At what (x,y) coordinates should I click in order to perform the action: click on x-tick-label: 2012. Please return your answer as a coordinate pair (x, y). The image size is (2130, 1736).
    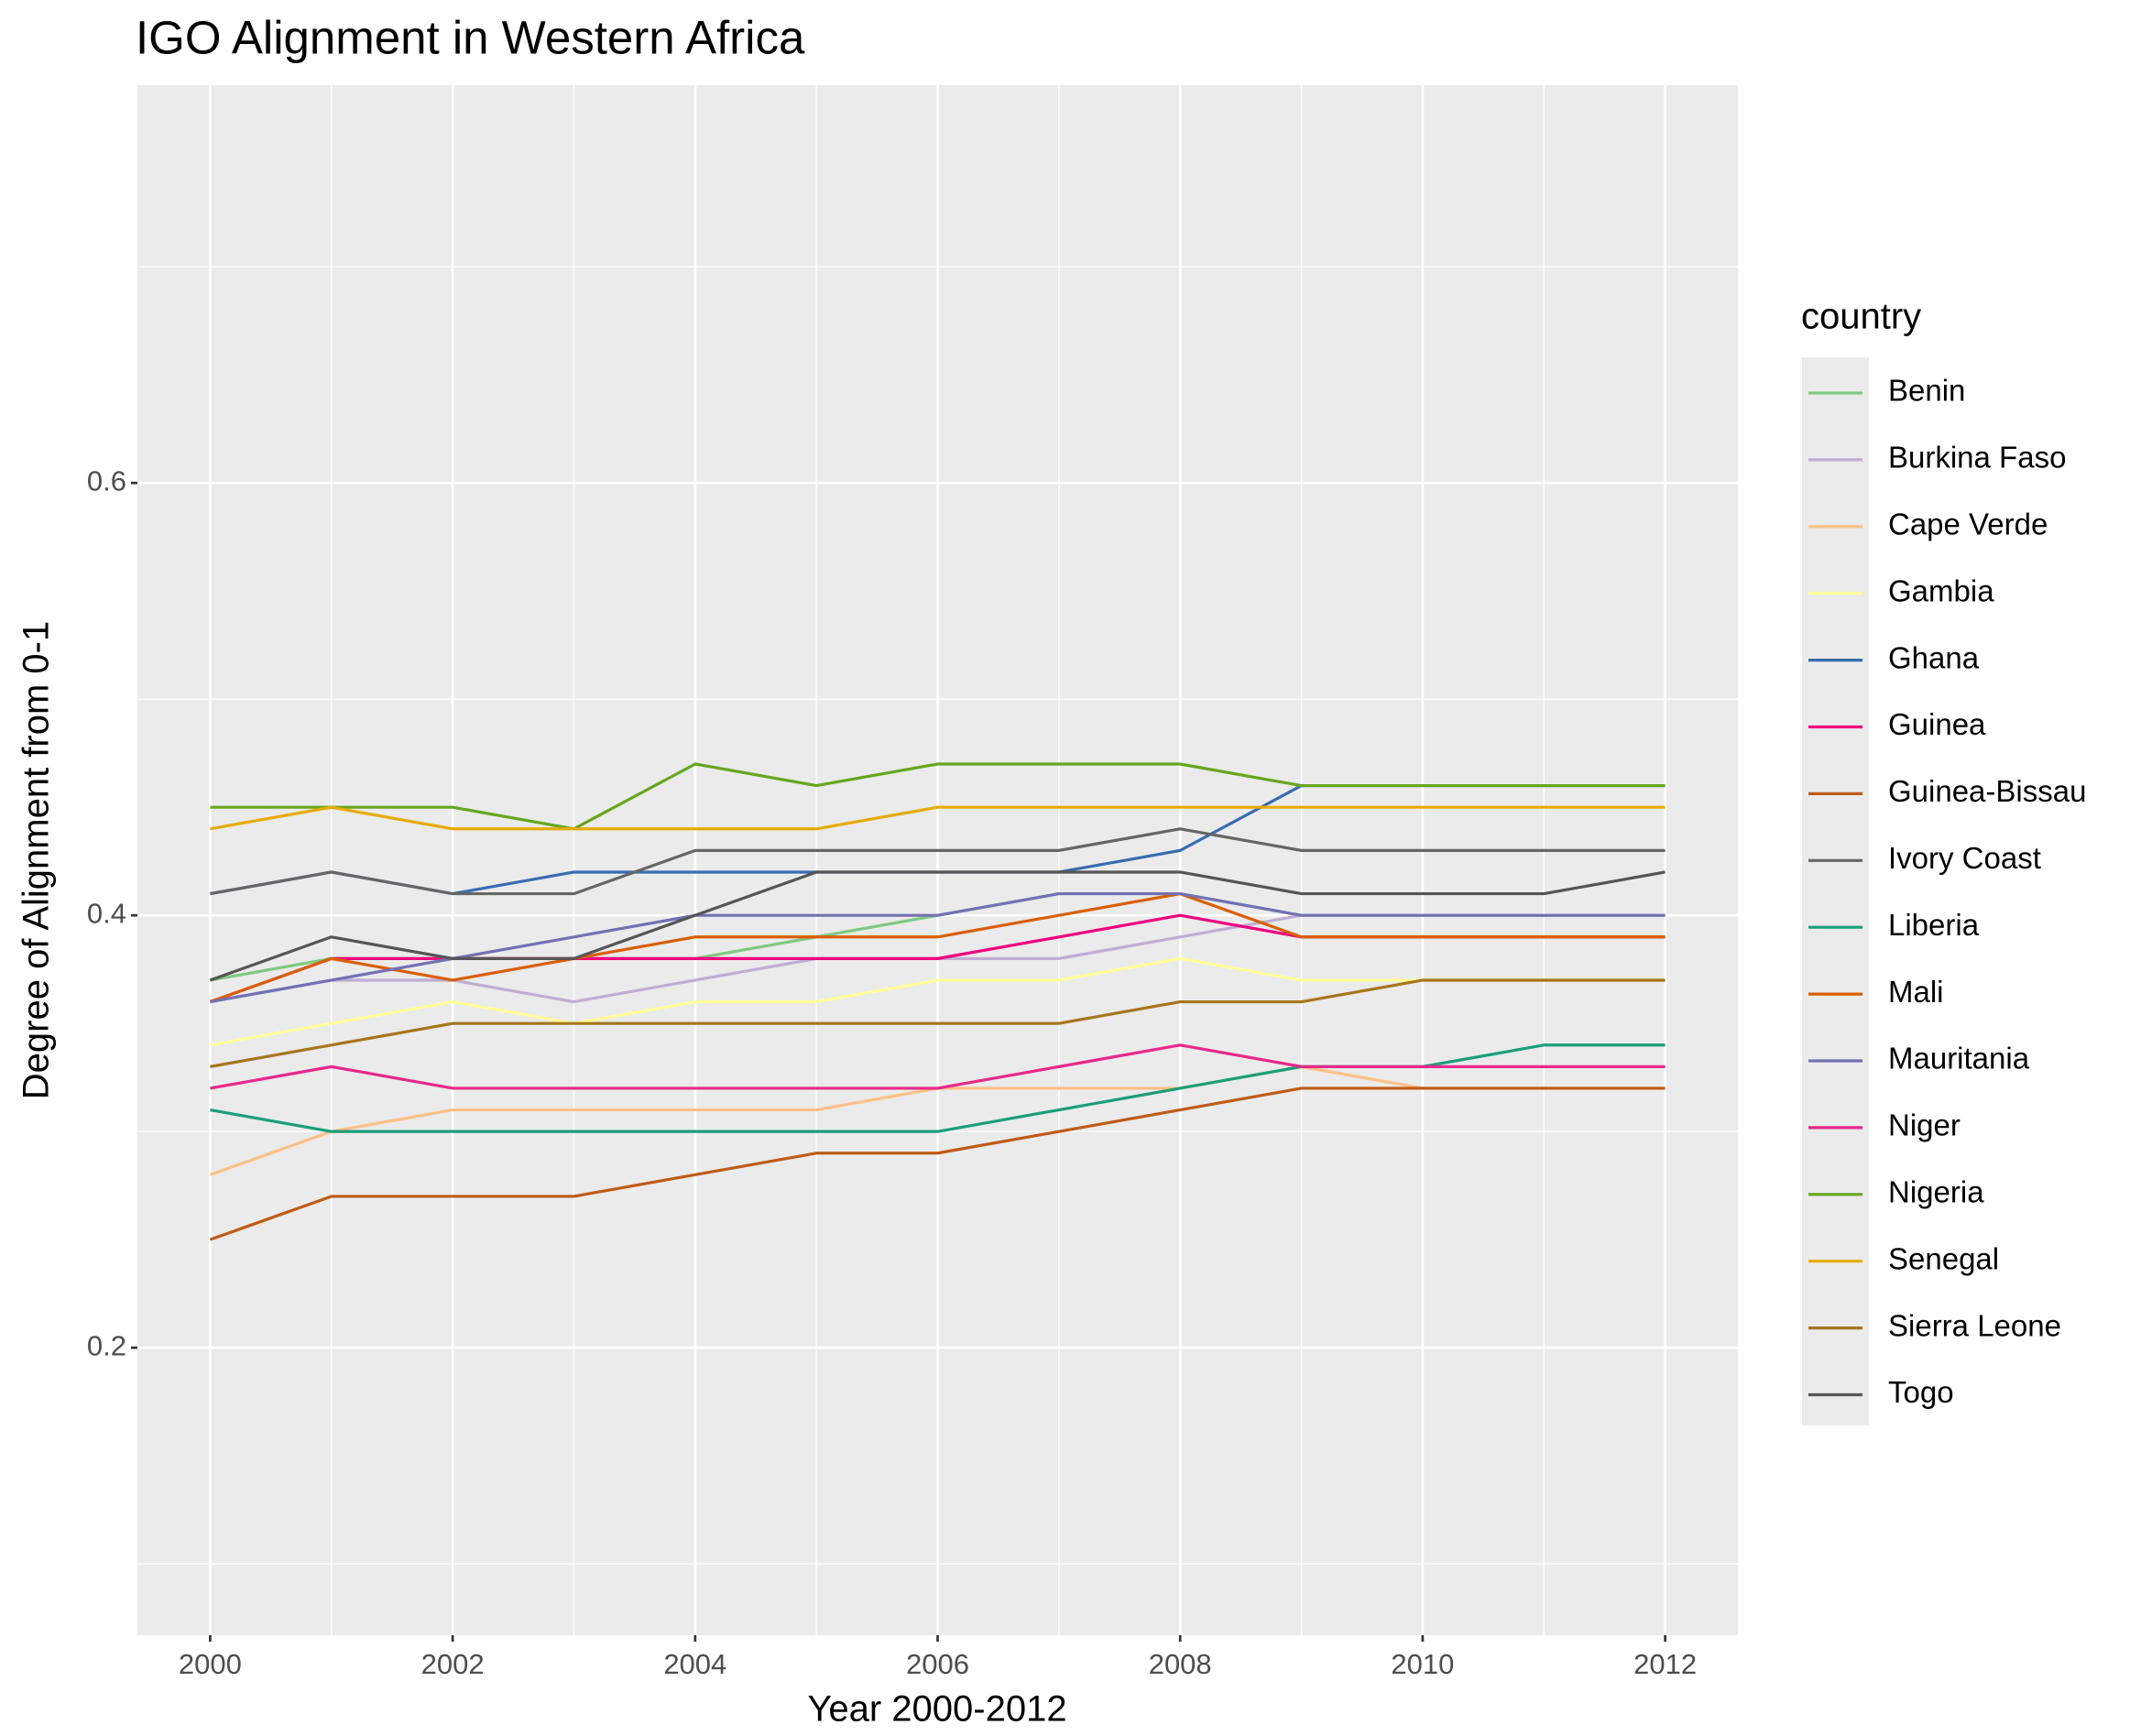
    Looking at the image, I should click on (1665, 1664).